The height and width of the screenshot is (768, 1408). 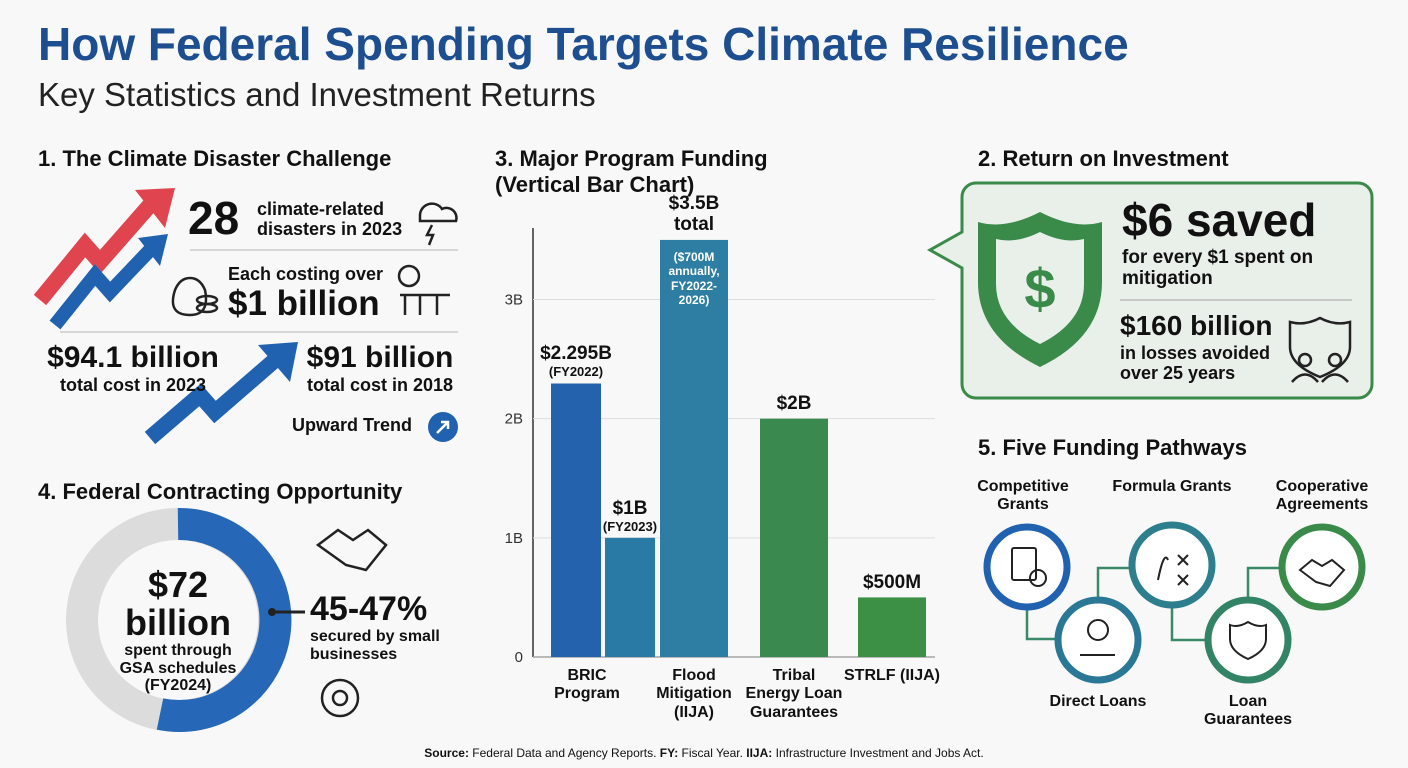 What do you see at coordinates (375, 645) in the screenshot?
I see `share-text: secured by small businesses` at bounding box center [375, 645].